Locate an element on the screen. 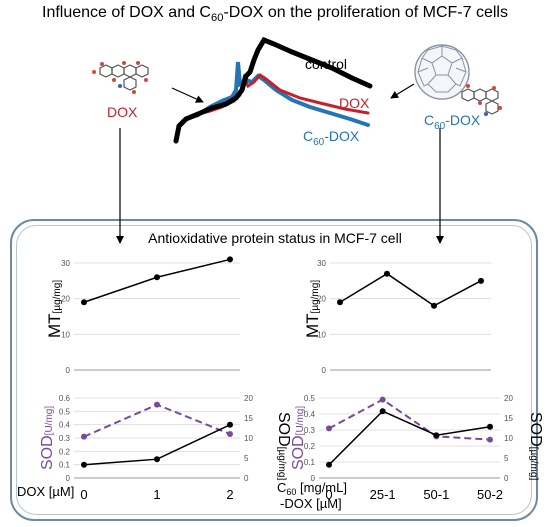 This screenshot has width=550, height=527. c60-dox-curve-label-subscript: 60 is located at coordinates (319, 142).